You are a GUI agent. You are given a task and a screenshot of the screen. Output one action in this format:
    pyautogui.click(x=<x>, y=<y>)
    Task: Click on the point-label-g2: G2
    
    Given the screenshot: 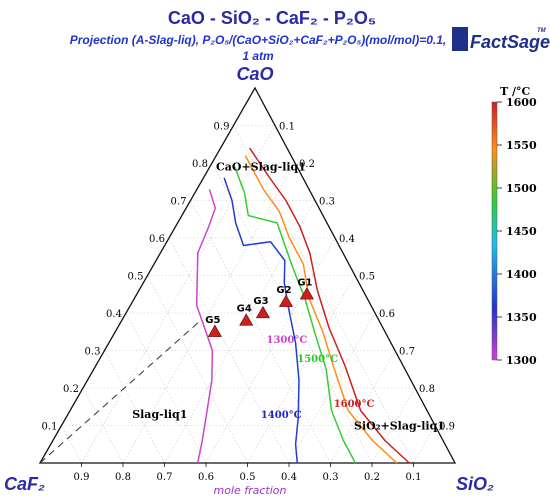 What is the action you would take?
    pyautogui.click(x=283, y=290)
    